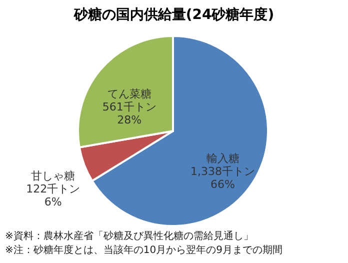 Image resolution: width=348 pixels, height=263 pixels. I want to click on slice-label: 甘しゃ糖, so click(53, 176).